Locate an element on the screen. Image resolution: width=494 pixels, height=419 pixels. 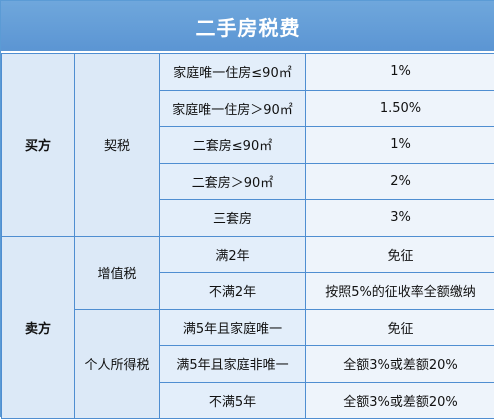
tax-name-cell-income-tax: 个人所得税 is located at coordinates (117, 364).